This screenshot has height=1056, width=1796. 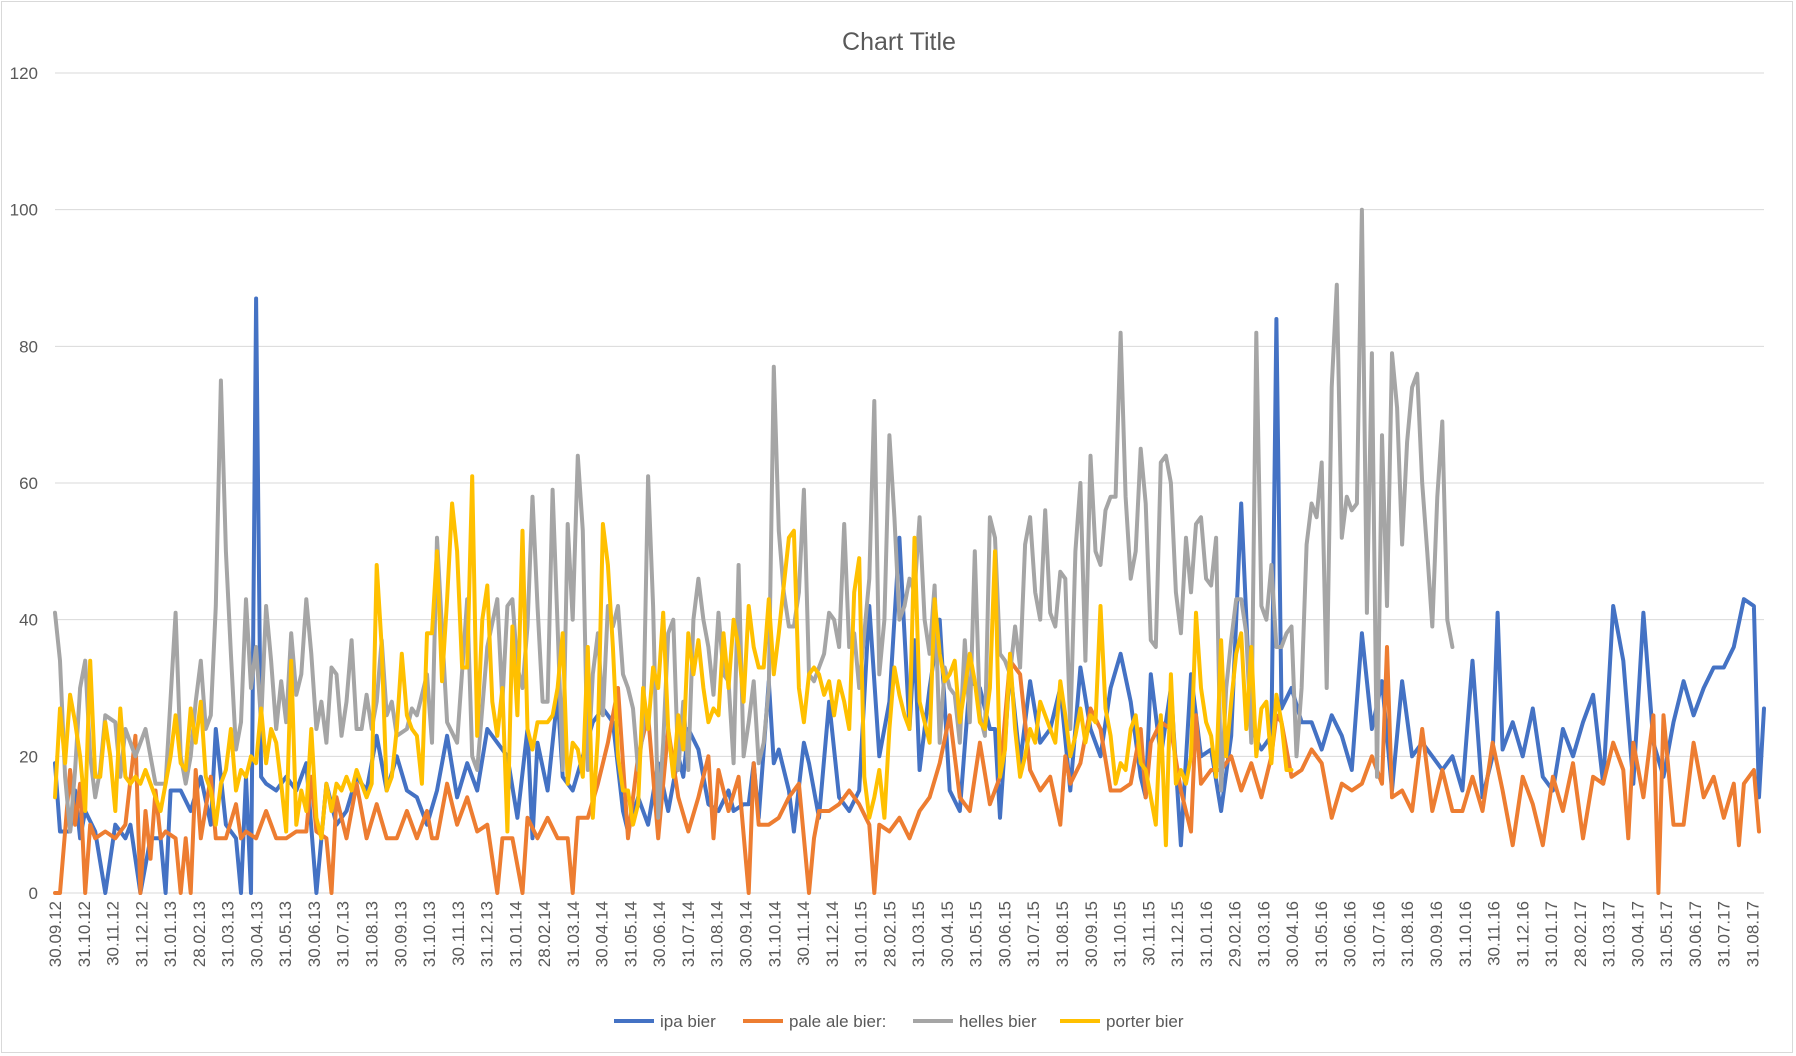 I want to click on x-tick-label: 30.09.13, so click(x=400, y=934).